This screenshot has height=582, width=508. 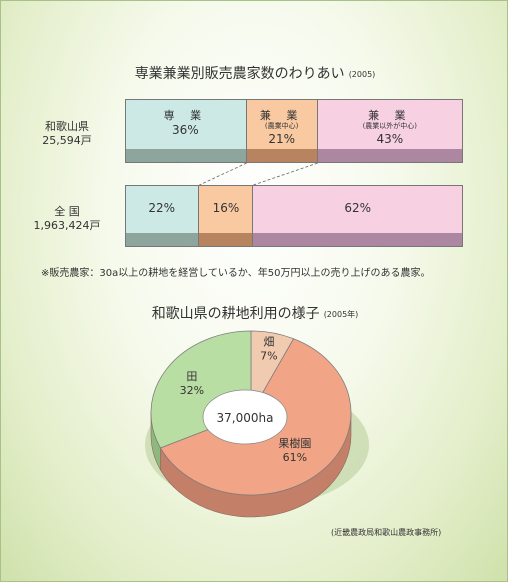 What do you see at coordinates (186, 156) in the screenshot?
I see `bar-shadow-wakayama-full-time` at bounding box center [186, 156].